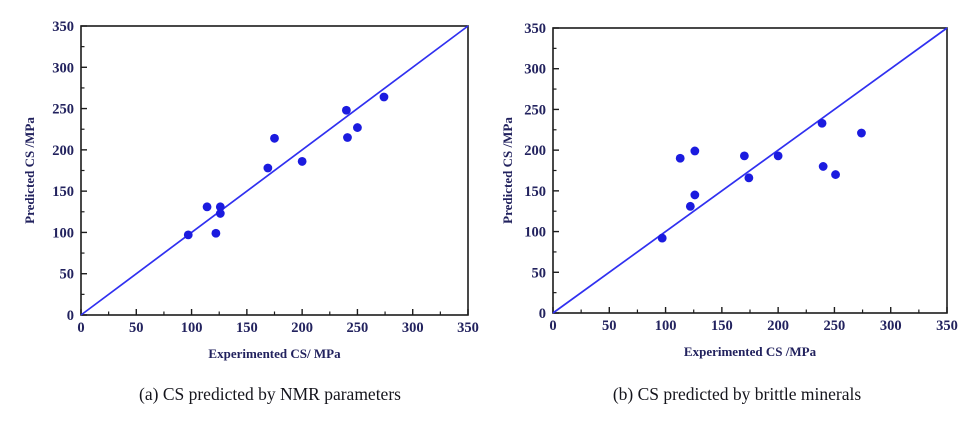  I want to click on x-axis-label: Experimented CS /MPa, so click(750, 351).